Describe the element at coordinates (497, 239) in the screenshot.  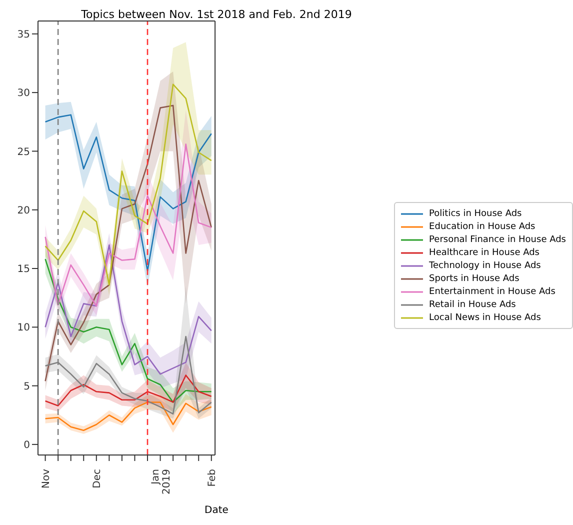
I see `legend-label: Personal Finance in House Ads` at that location.